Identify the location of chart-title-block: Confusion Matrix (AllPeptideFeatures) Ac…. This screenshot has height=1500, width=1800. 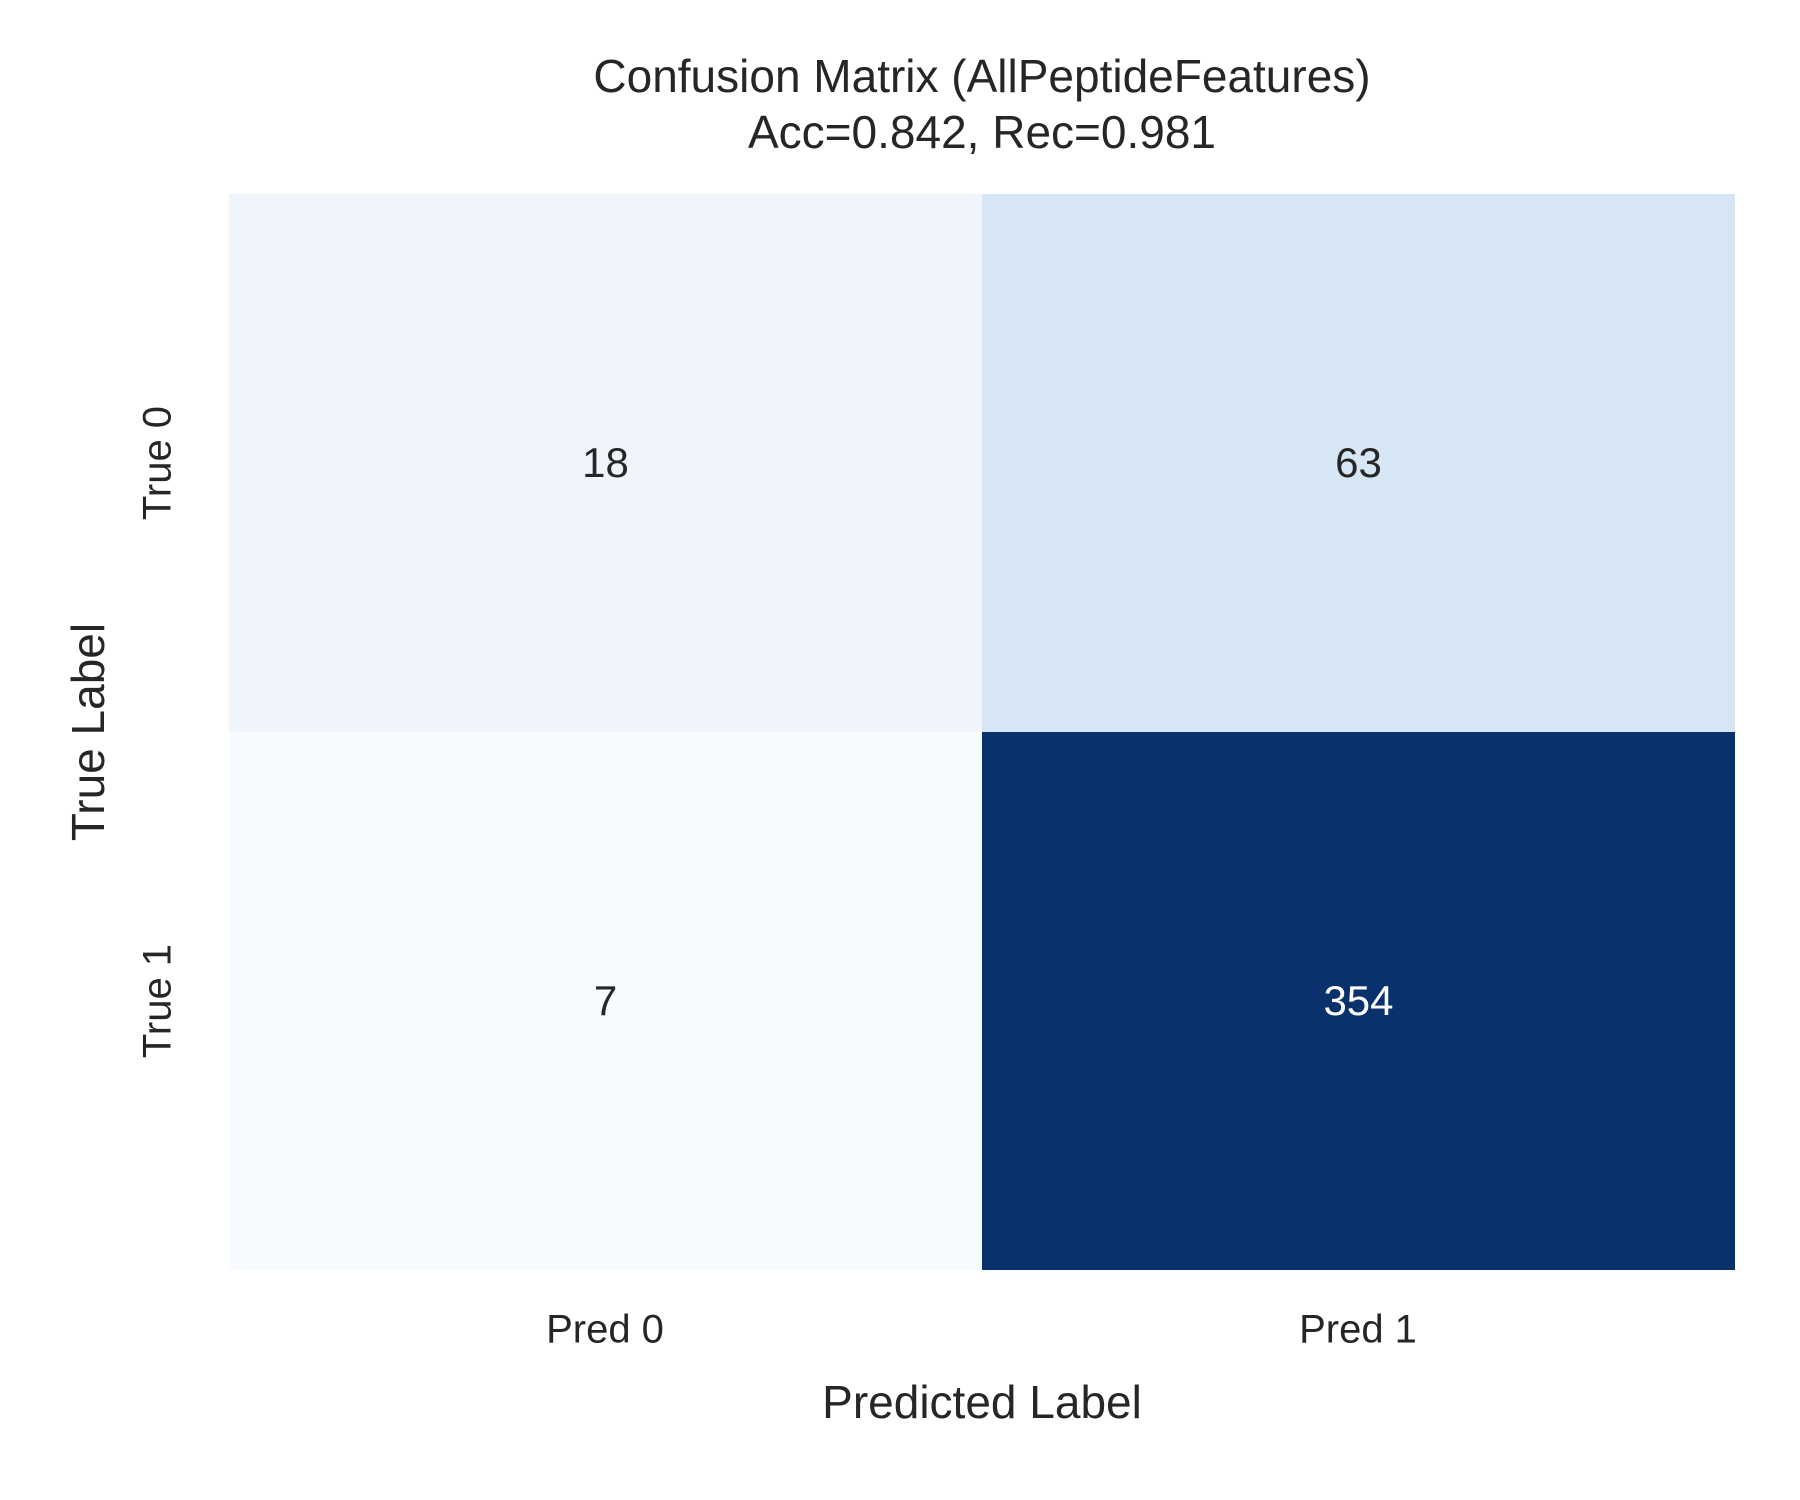
(982, 104).